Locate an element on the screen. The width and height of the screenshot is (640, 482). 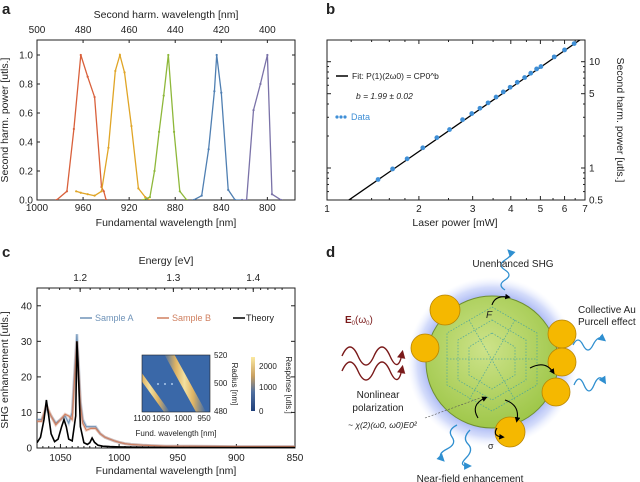
x-tick-label: 3 is located at coordinates (473, 209).